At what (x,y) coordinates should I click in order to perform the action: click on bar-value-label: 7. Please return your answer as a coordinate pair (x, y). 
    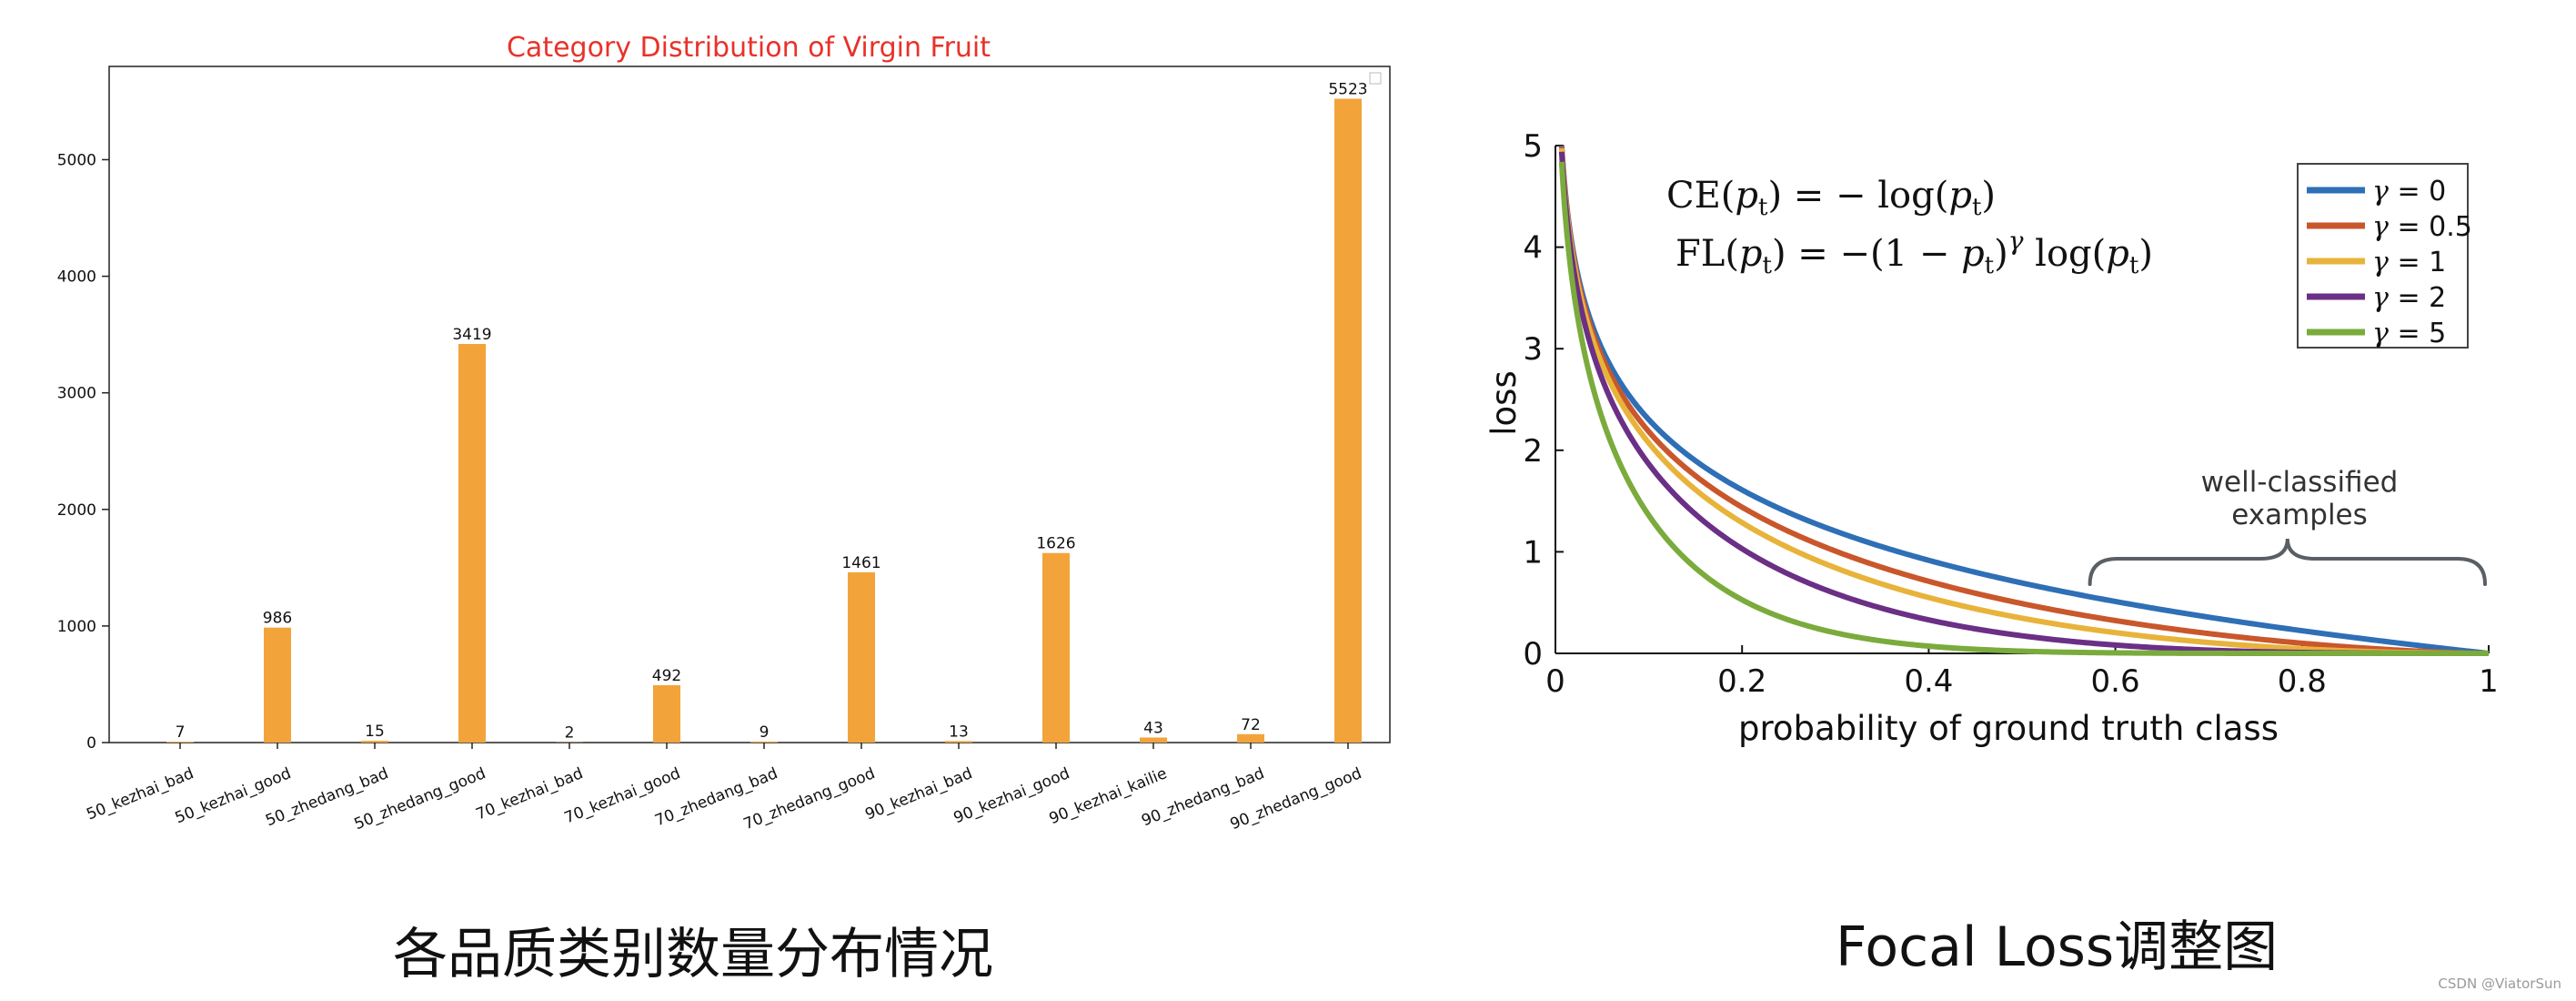
    Looking at the image, I should click on (181, 733).